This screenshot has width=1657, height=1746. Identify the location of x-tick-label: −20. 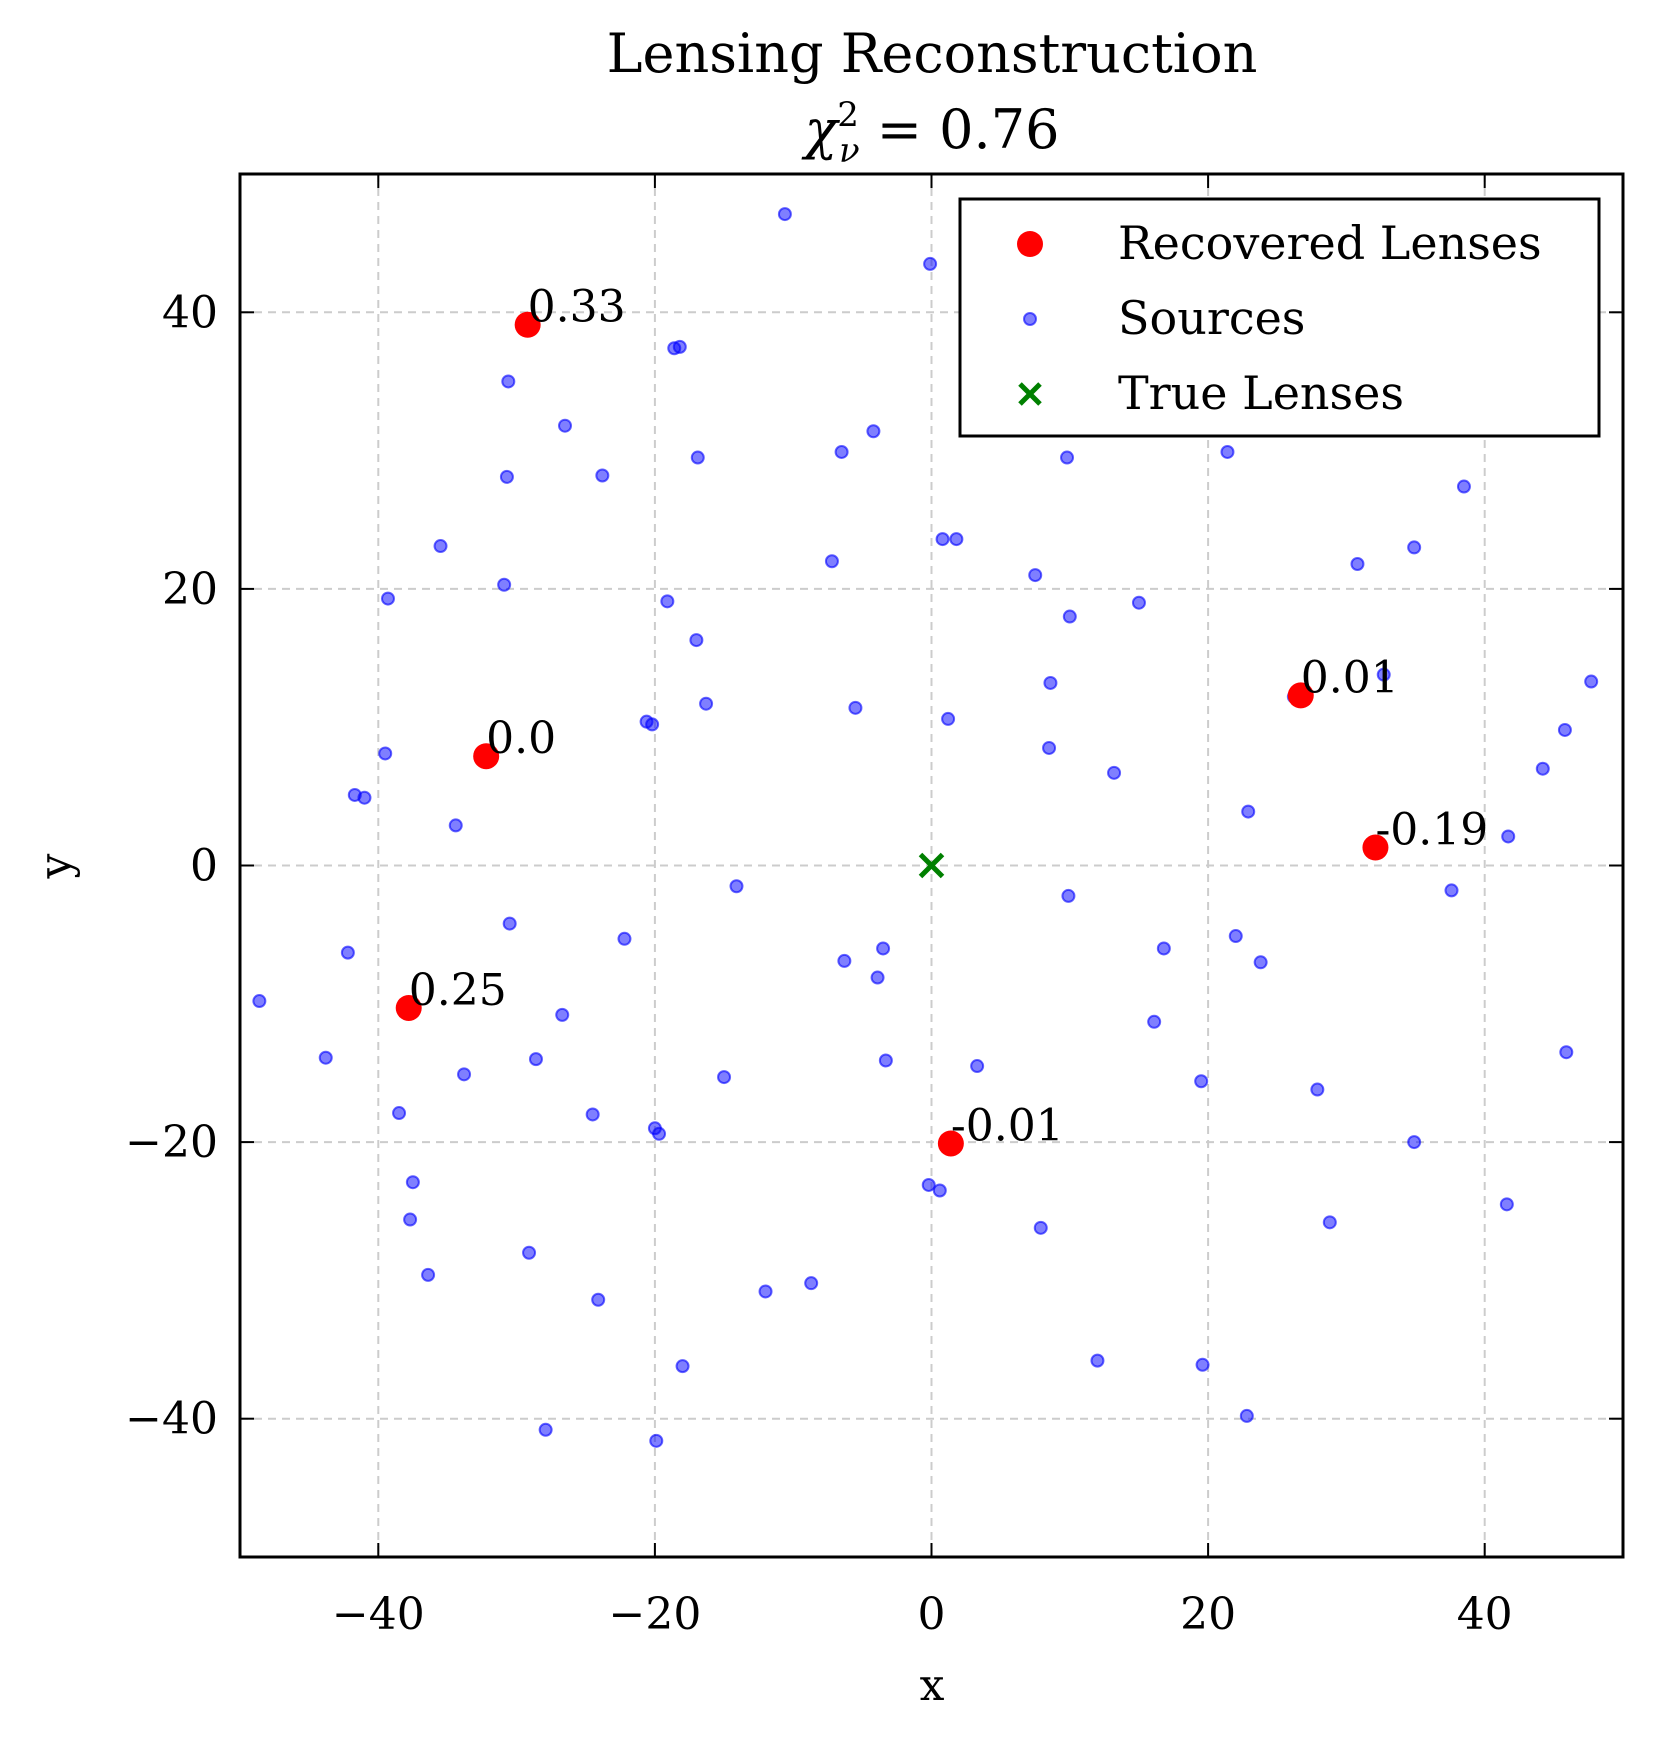
(654, 1614).